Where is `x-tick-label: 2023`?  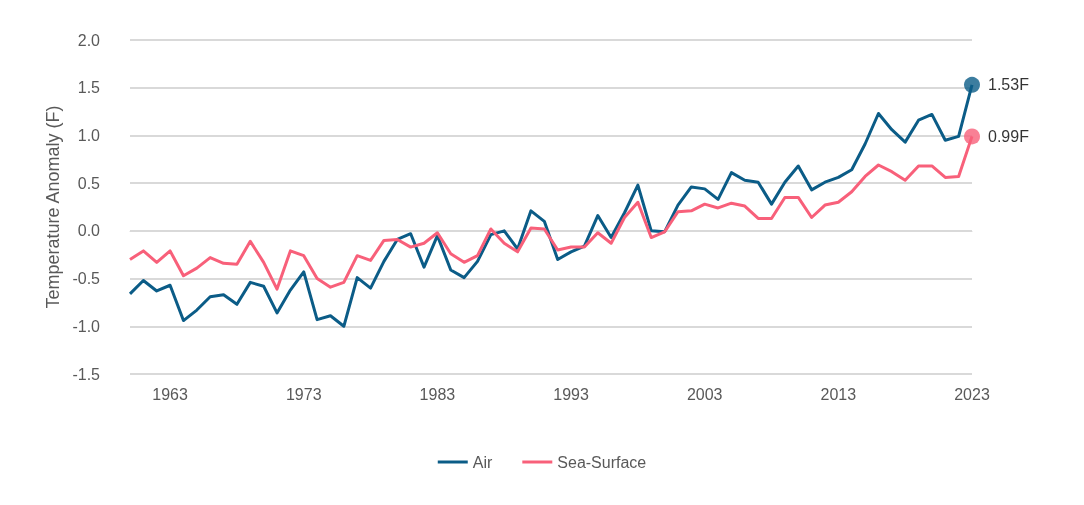
x-tick-label: 2023 is located at coordinates (972, 394).